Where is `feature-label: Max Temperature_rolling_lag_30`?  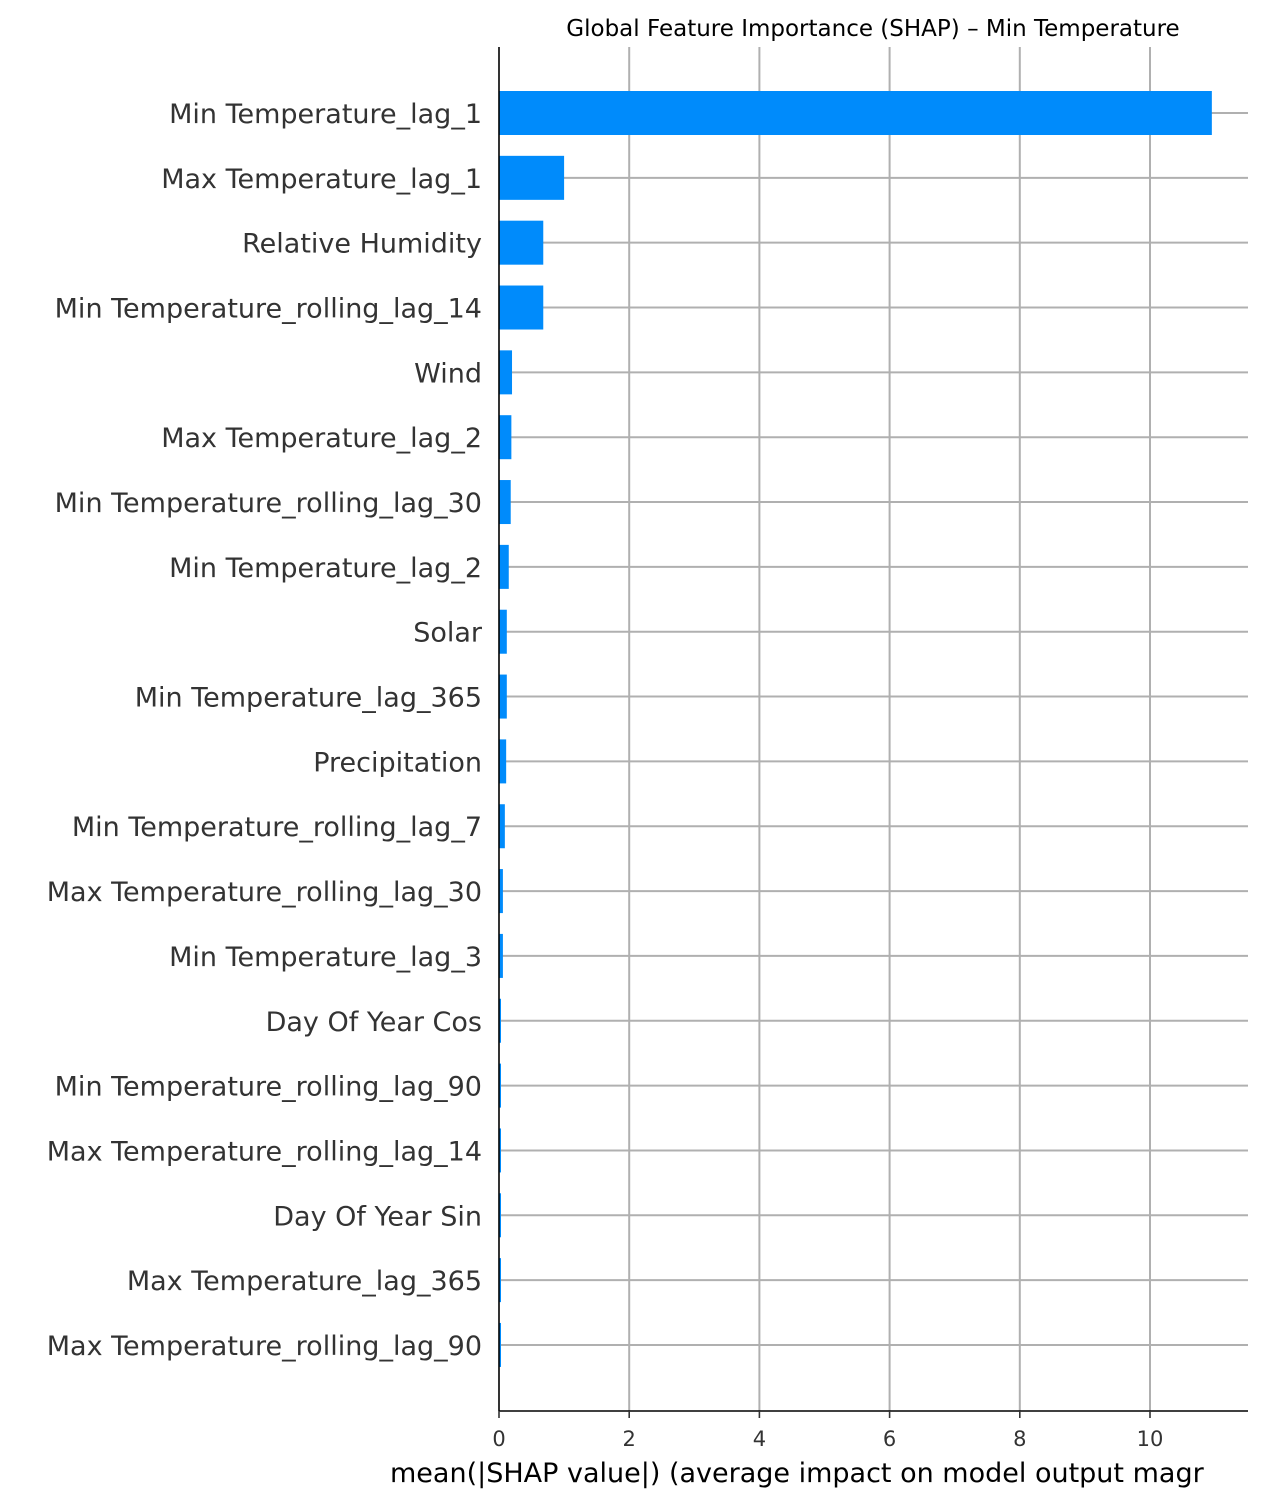 feature-label: Max Temperature_rolling_lag_30 is located at coordinates (264, 892).